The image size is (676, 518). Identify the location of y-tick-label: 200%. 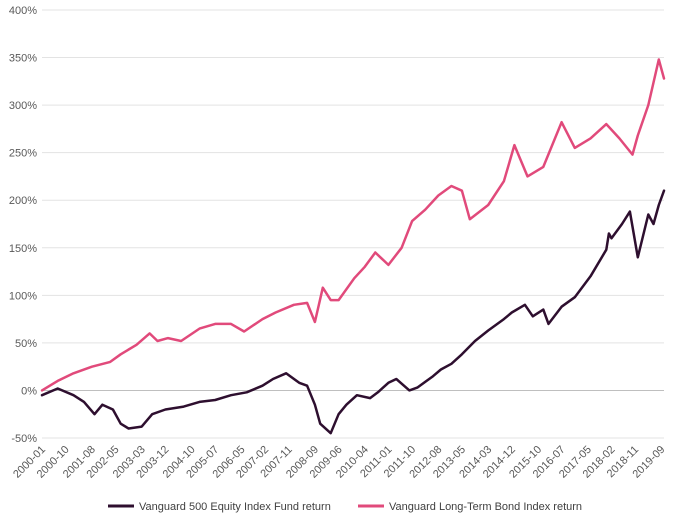
(23, 201).